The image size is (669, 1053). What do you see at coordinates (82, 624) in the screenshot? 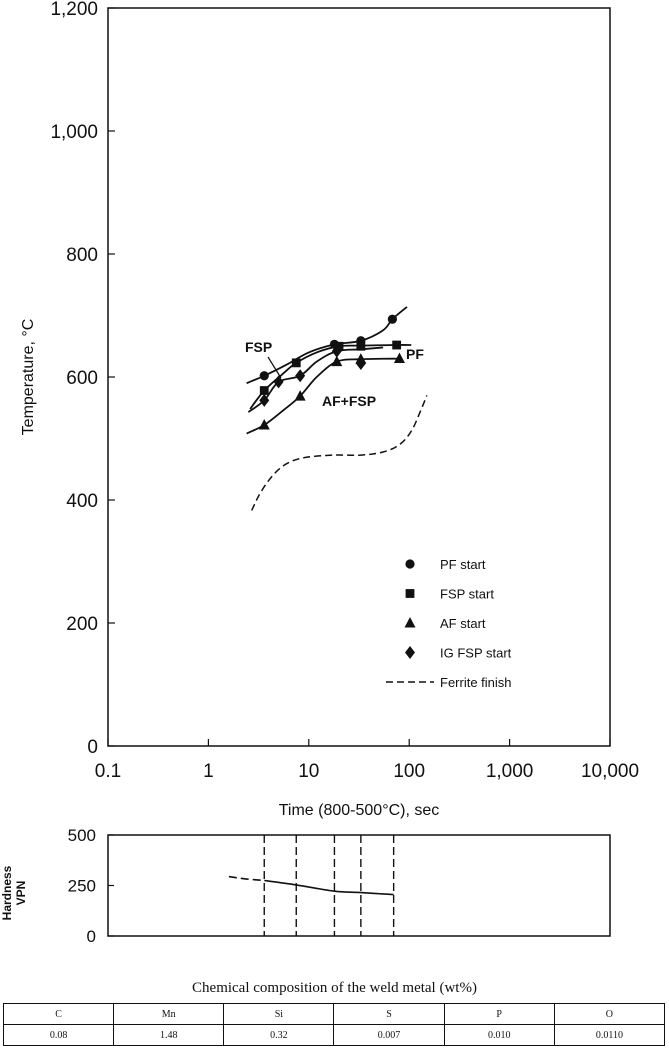
I see `y-tick-label-1: 200` at bounding box center [82, 624].